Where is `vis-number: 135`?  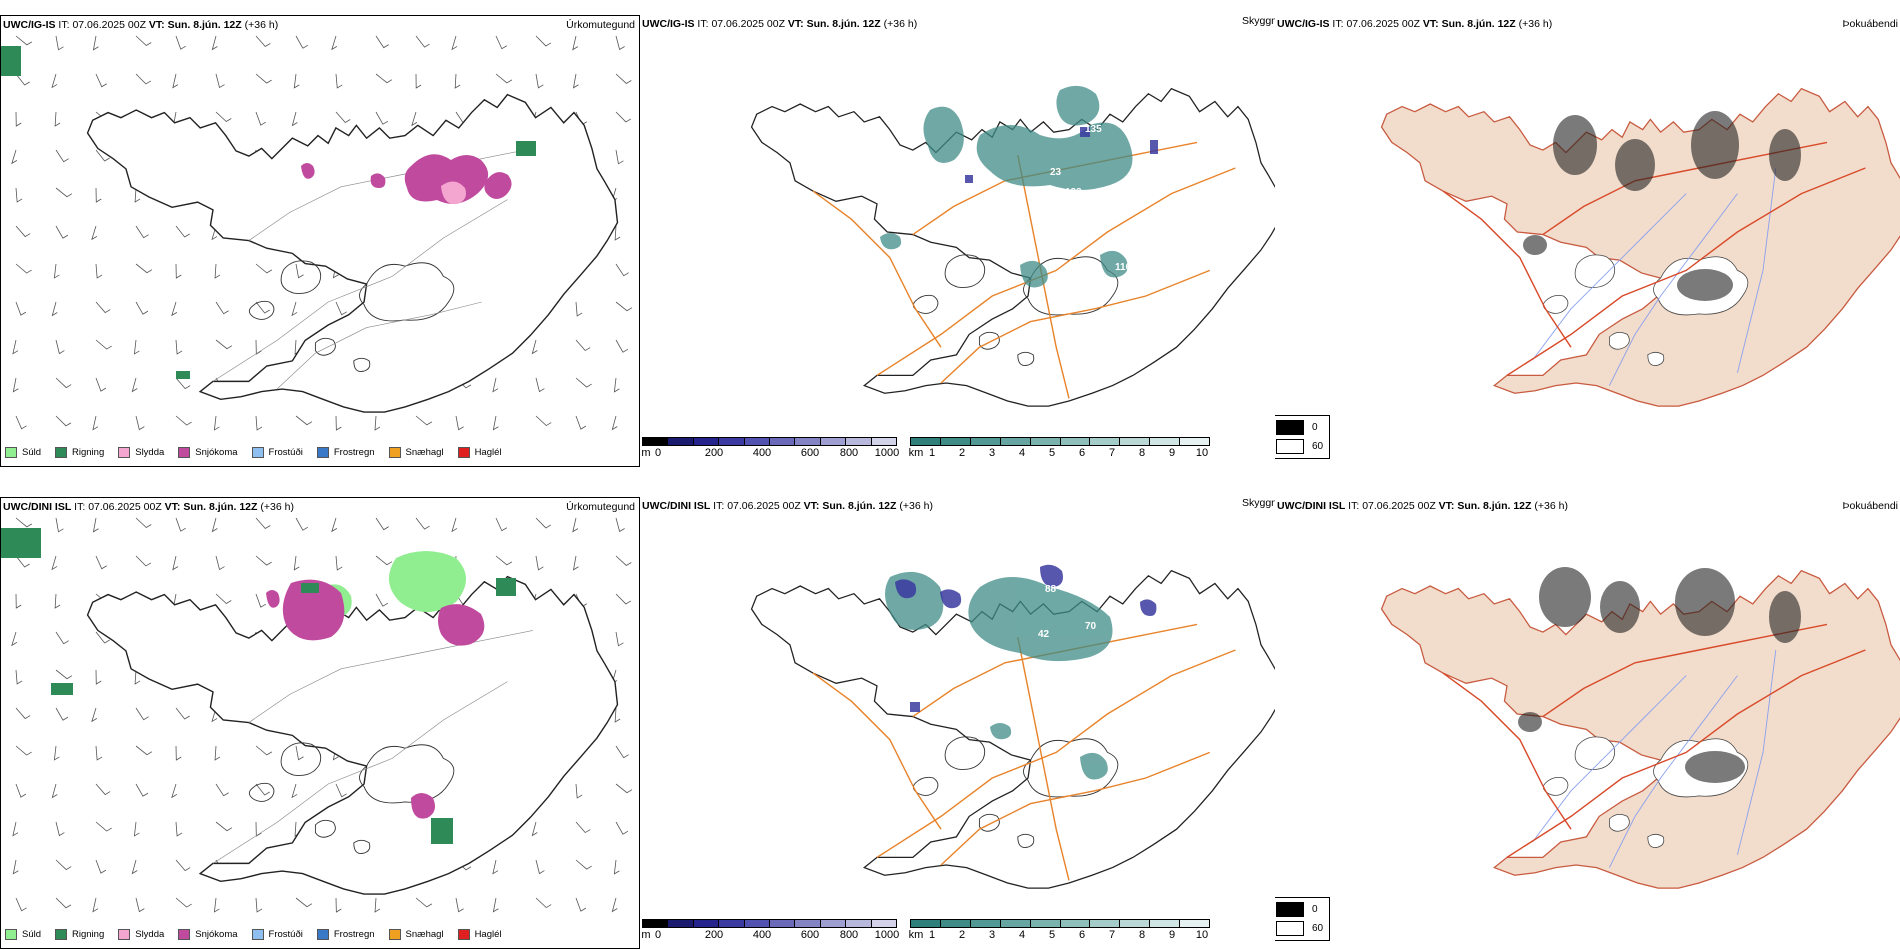 vis-number: 135 is located at coordinates (1093, 129).